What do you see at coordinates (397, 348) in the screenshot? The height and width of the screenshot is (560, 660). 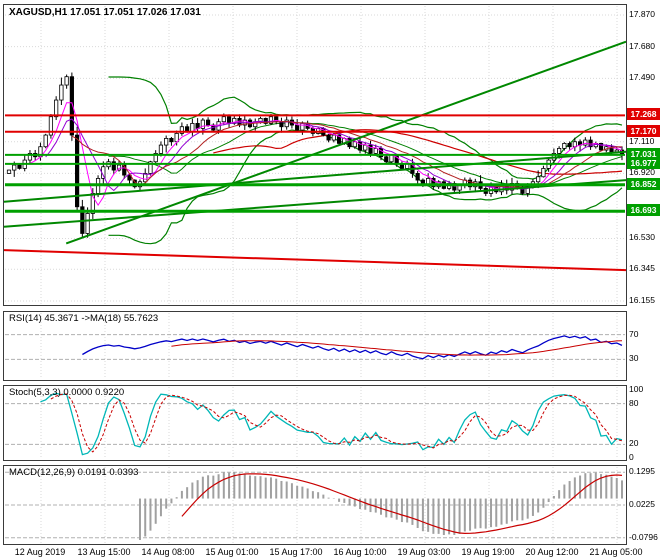 I see `rsi-ma-line` at bounding box center [397, 348].